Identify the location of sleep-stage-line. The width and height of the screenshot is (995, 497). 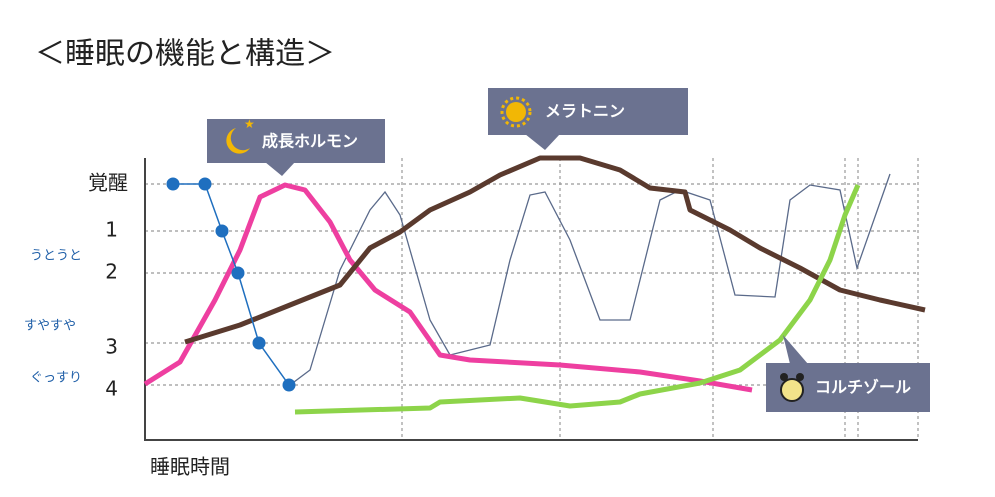
(231, 284).